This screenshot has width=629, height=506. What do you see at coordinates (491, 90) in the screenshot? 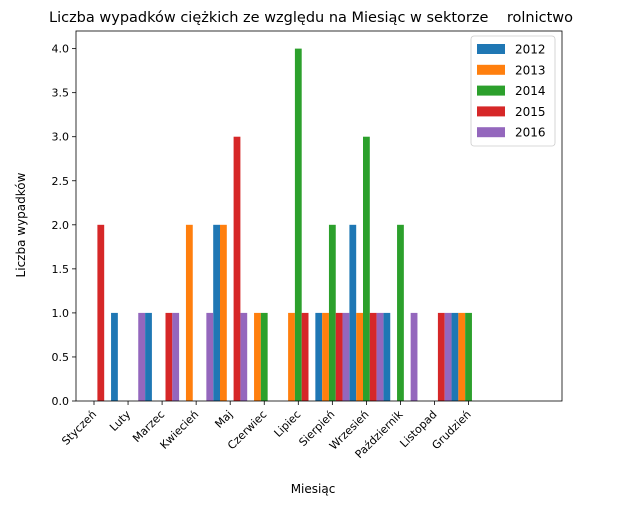
I see `legend-swatch-2014` at bounding box center [491, 90].